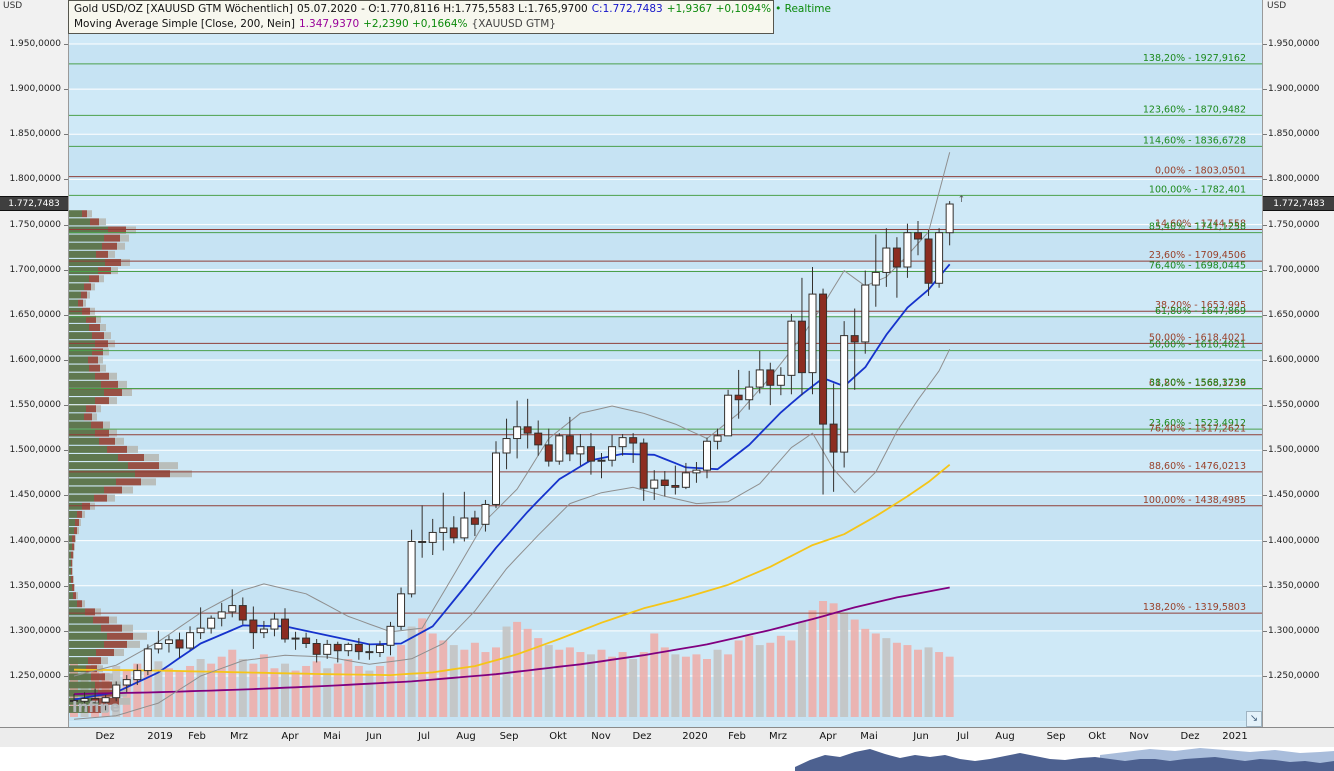 The width and height of the screenshot is (1334, 771). Describe the element at coordinates (35, 224) in the screenshot. I see `price-tick-label: 1.750,0000` at that location.